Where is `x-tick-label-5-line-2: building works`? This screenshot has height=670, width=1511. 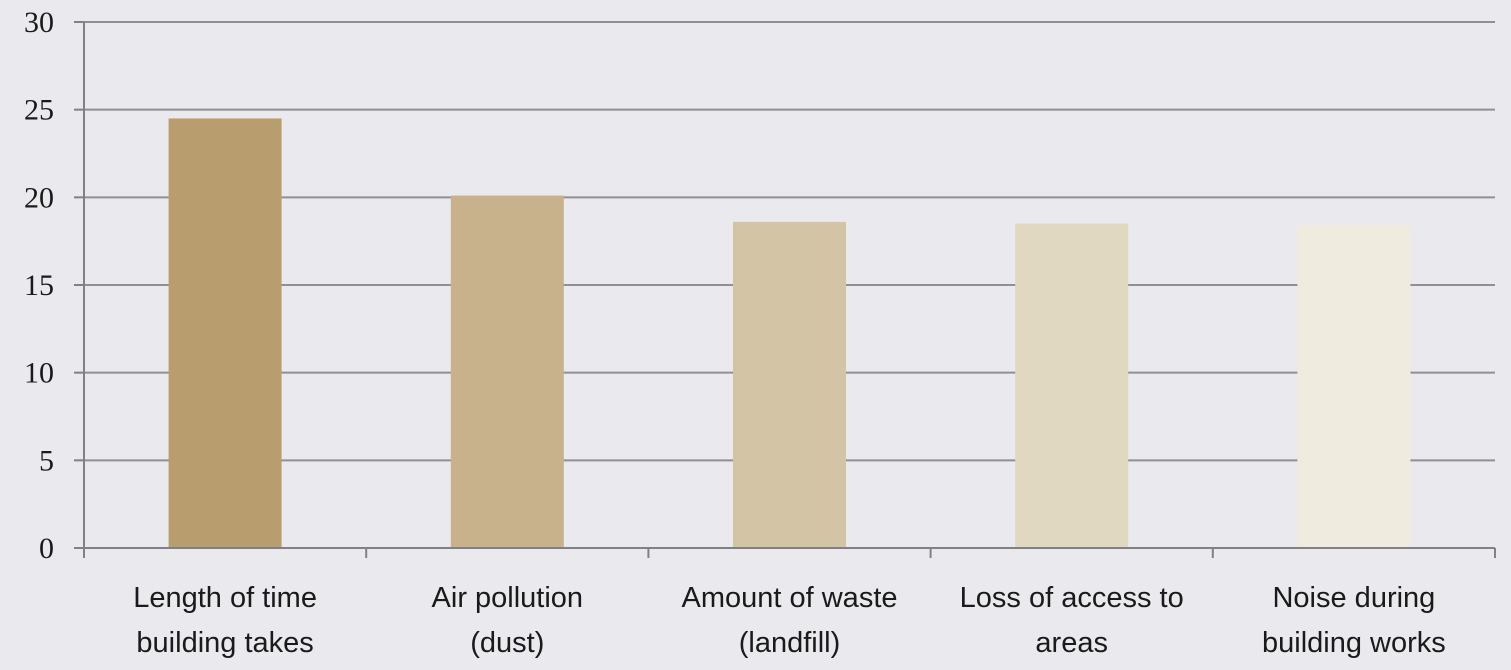 x-tick-label-5-line-2: building works is located at coordinates (1354, 643).